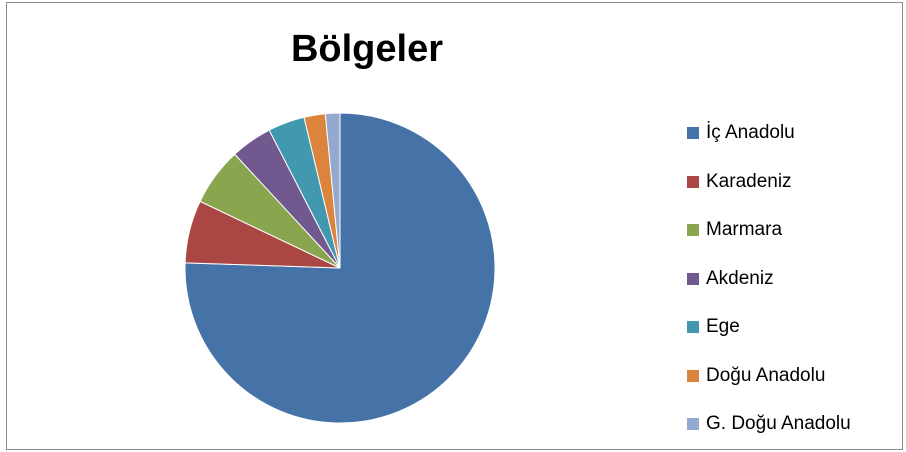  What do you see at coordinates (750, 133) in the screenshot?
I see `legend-label: İç Anadolu` at bounding box center [750, 133].